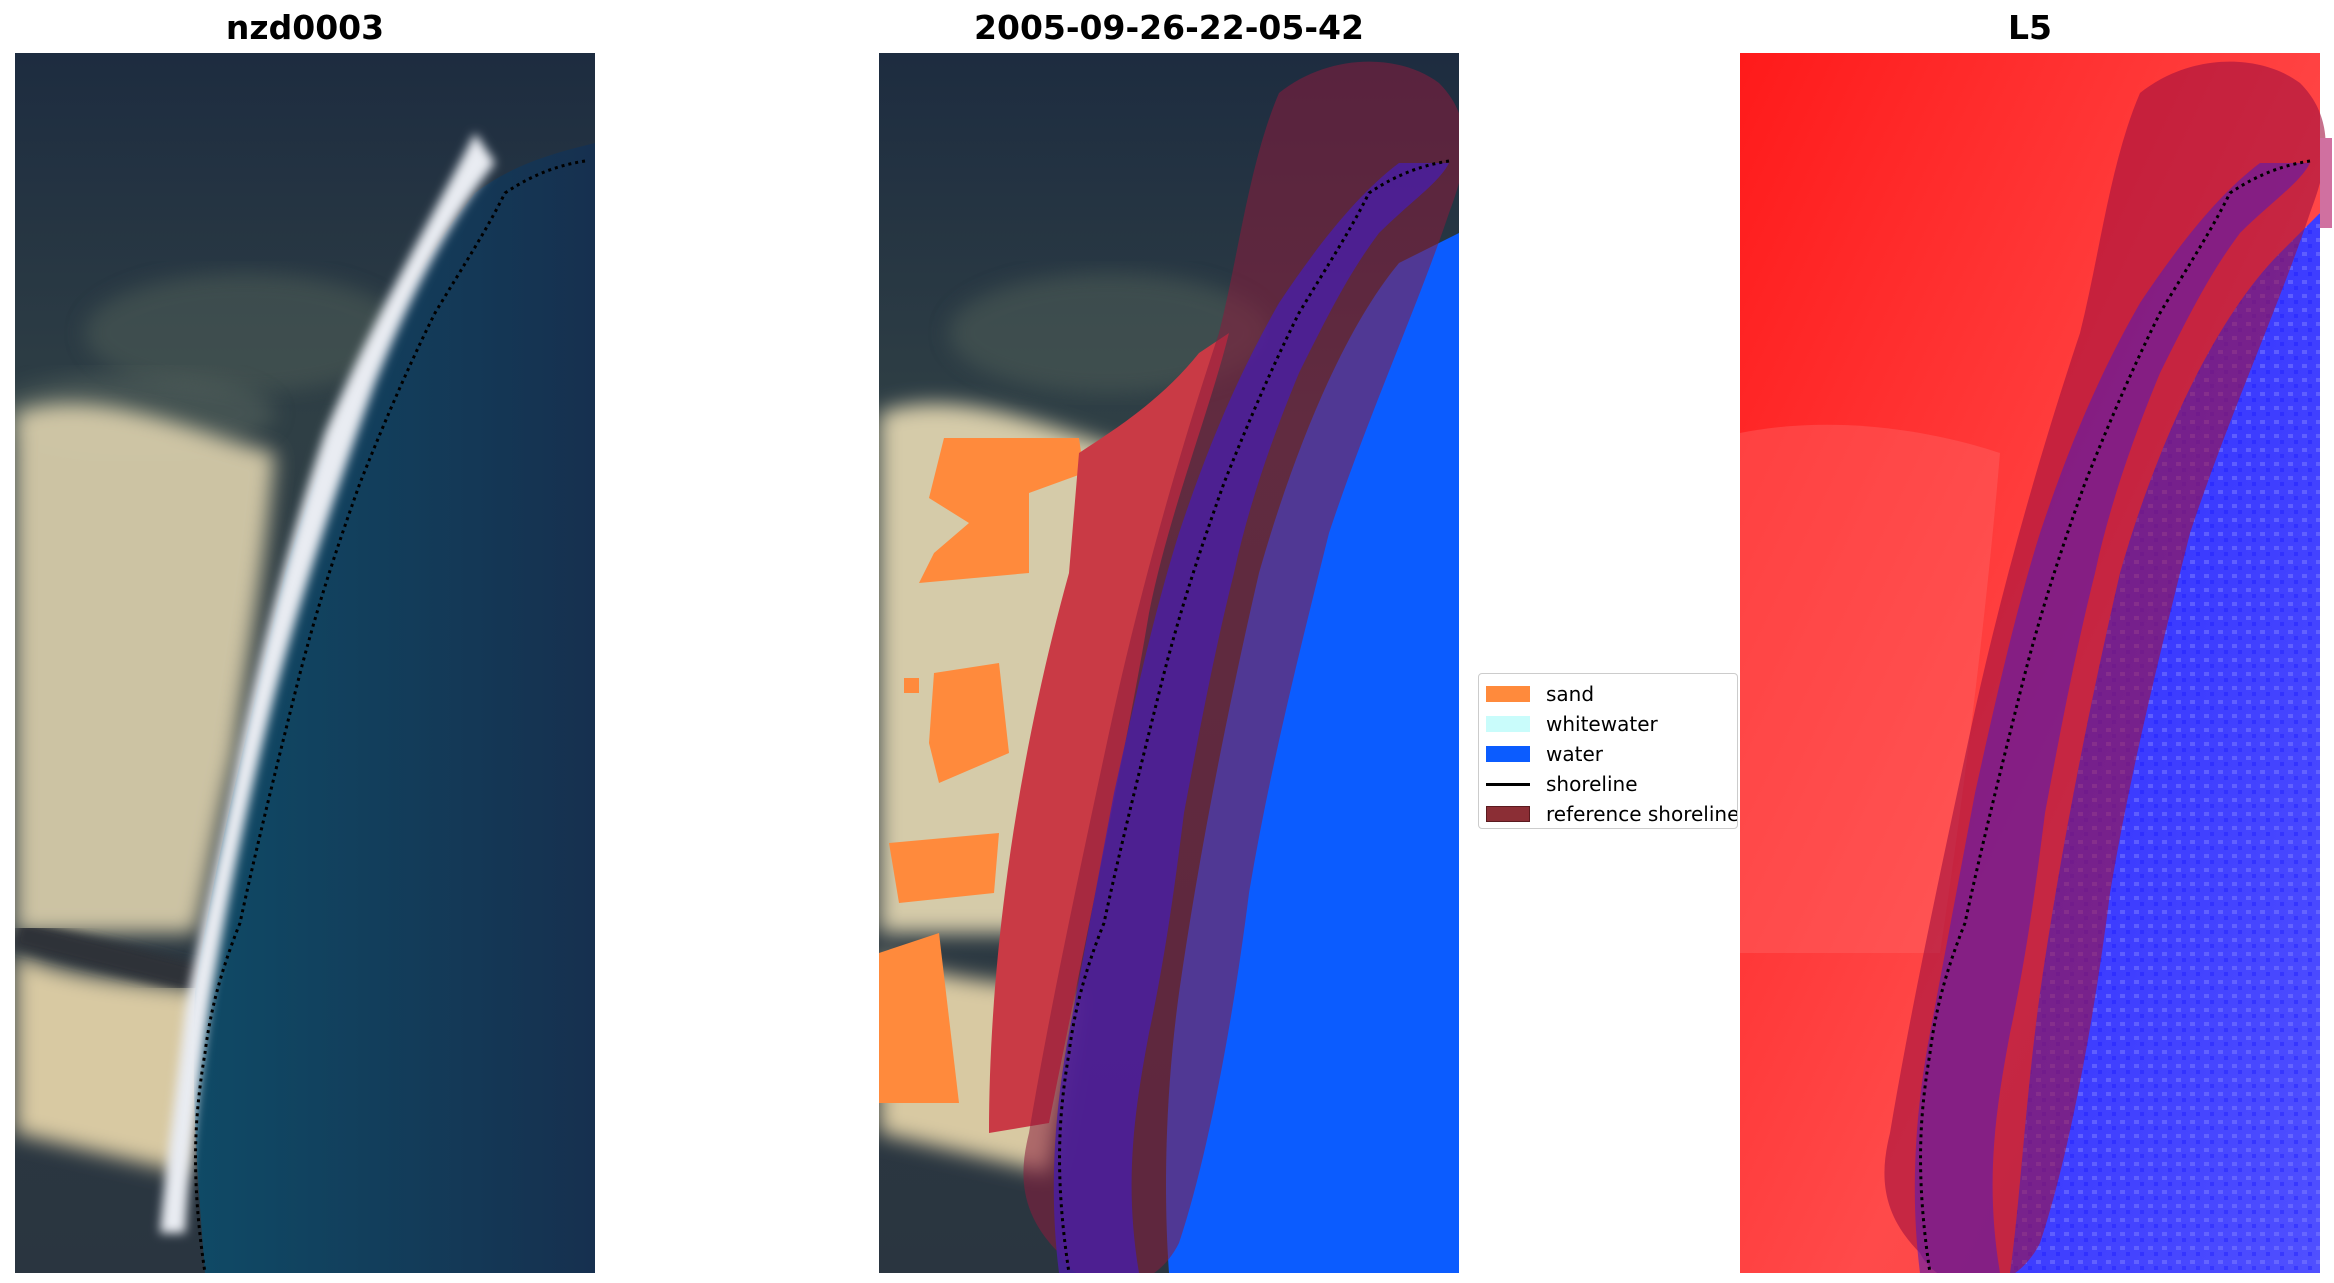 The width and height of the screenshot is (2334, 1283). What do you see at coordinates (1541, 754) in the screenshot?
I see `legend-item-water: water` at bounding box center [1541, 754].